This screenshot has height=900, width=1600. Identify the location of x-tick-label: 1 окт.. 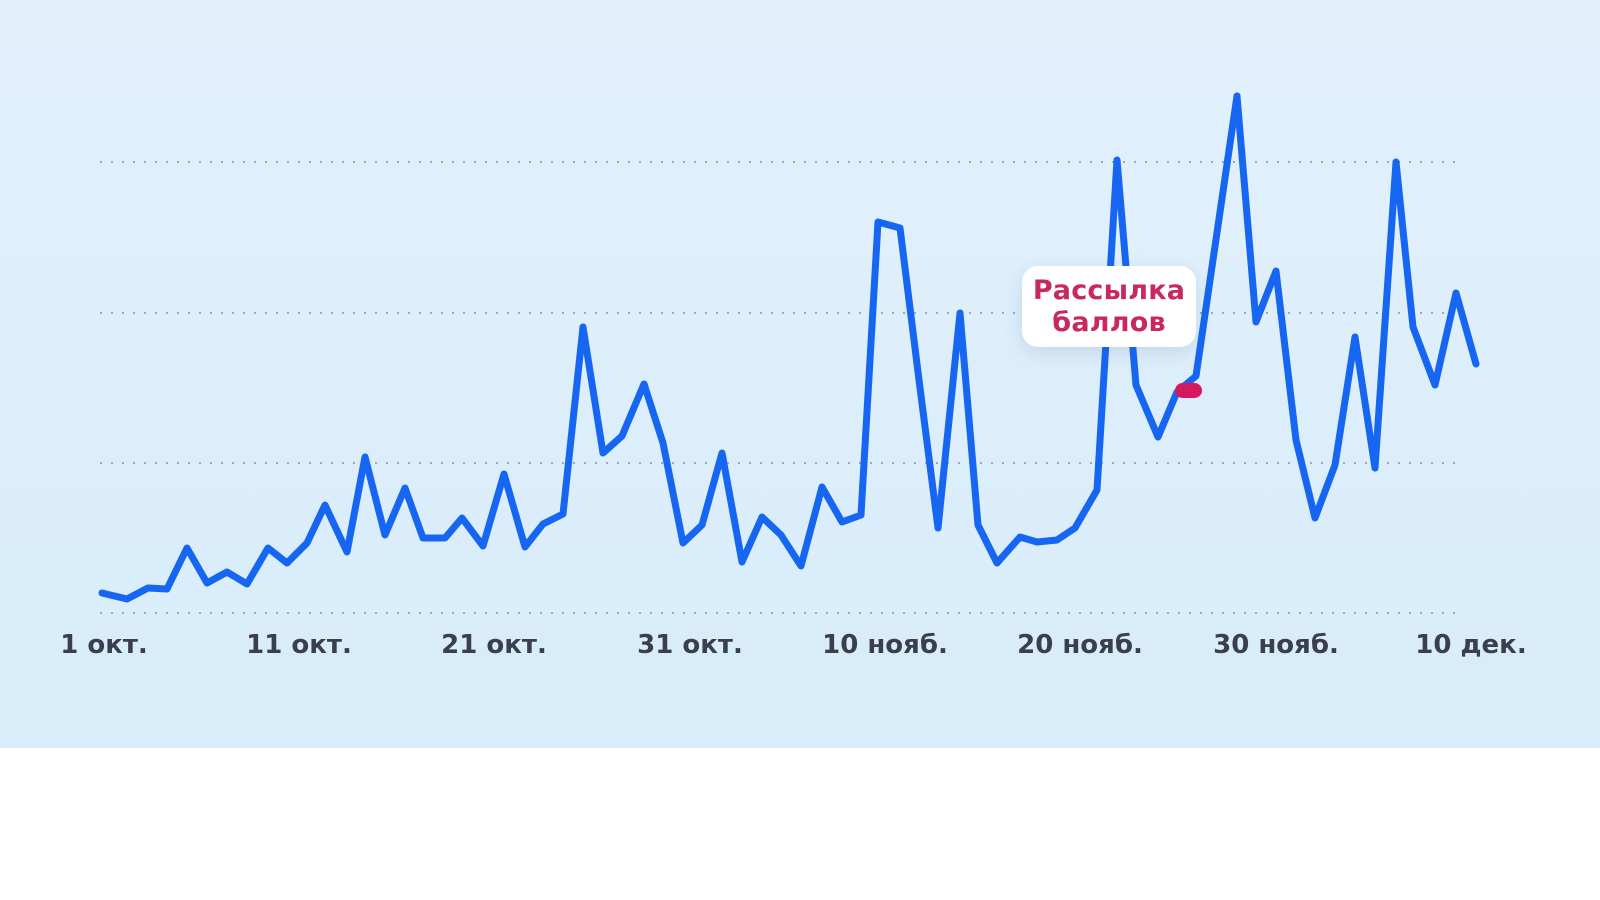
(104, 645).